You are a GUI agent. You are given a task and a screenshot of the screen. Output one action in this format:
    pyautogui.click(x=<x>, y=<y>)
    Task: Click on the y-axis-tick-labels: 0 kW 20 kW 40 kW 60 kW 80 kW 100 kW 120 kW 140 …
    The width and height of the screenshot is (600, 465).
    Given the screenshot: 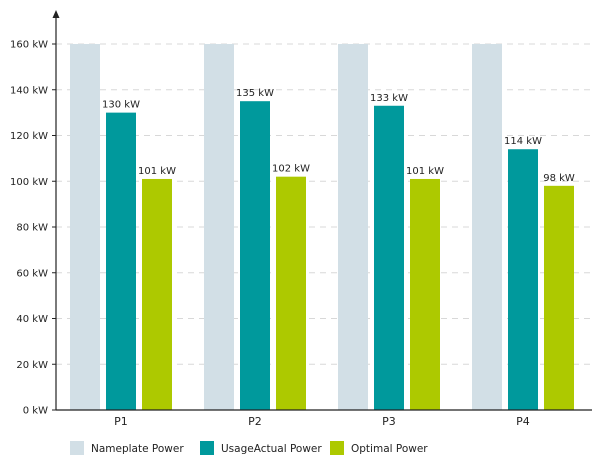 What is the action you would take?
    pyautogui.click(x=33, y=228)
    